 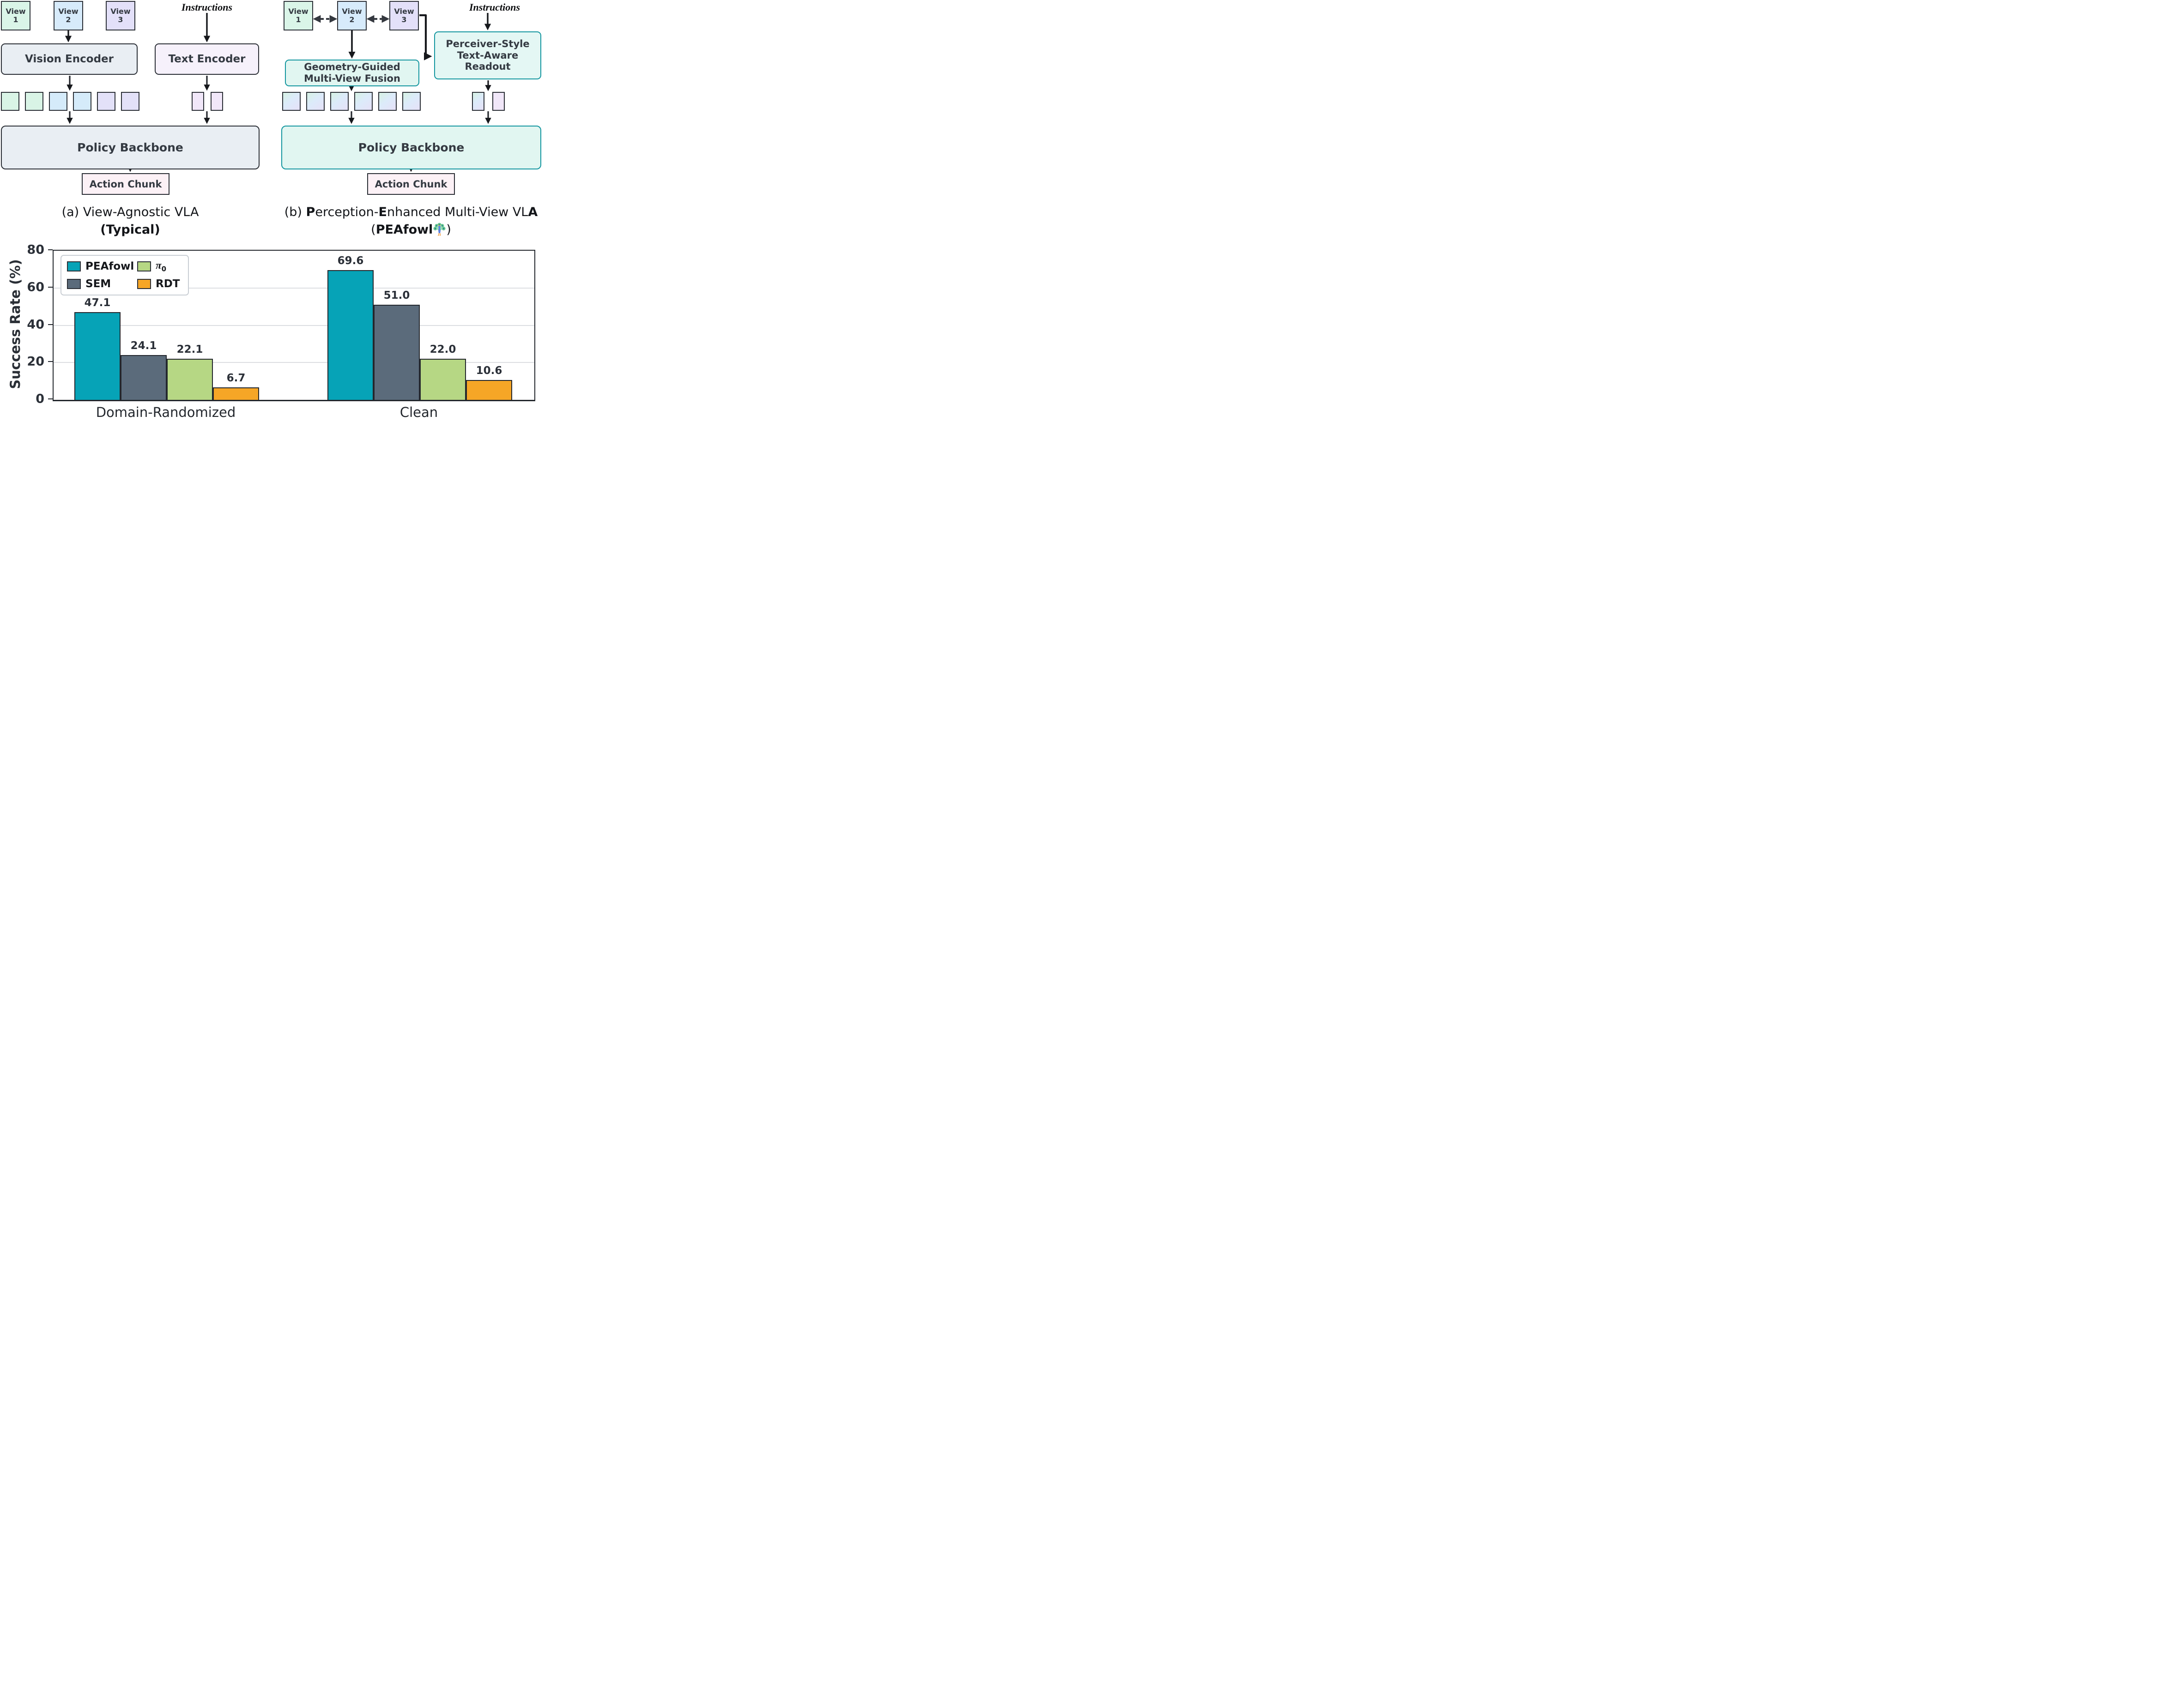 I want to click on x-category-label-Clean: Clean, so click(x=418, y=412).